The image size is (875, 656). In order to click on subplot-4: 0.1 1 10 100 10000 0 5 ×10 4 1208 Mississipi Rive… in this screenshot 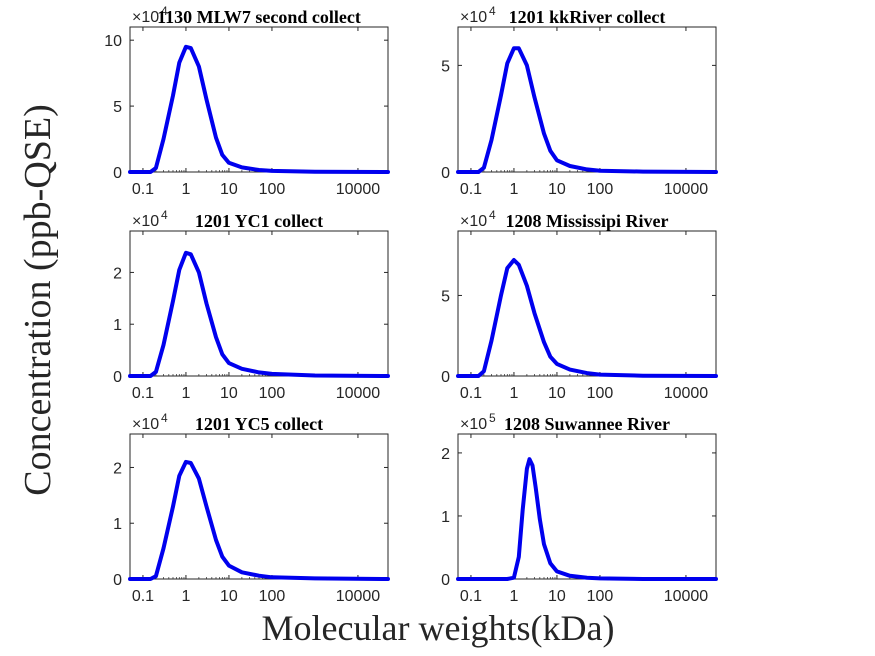, I will do `click(579, 305)`.